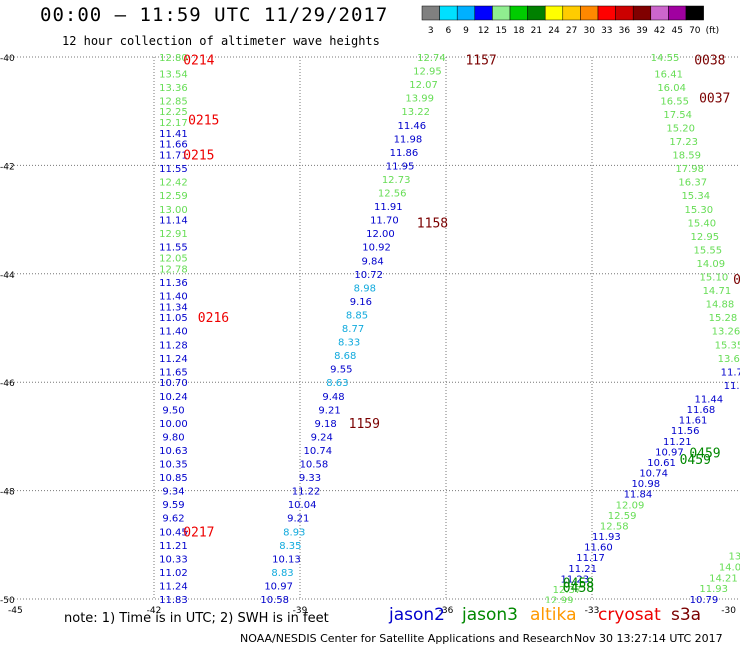 The height and width of the screenshot is (650, 740). What do you see at coordinates (198, 532) in the screenshot?
I see `pass-time-label: 0217` at bounding box center [198, 532].